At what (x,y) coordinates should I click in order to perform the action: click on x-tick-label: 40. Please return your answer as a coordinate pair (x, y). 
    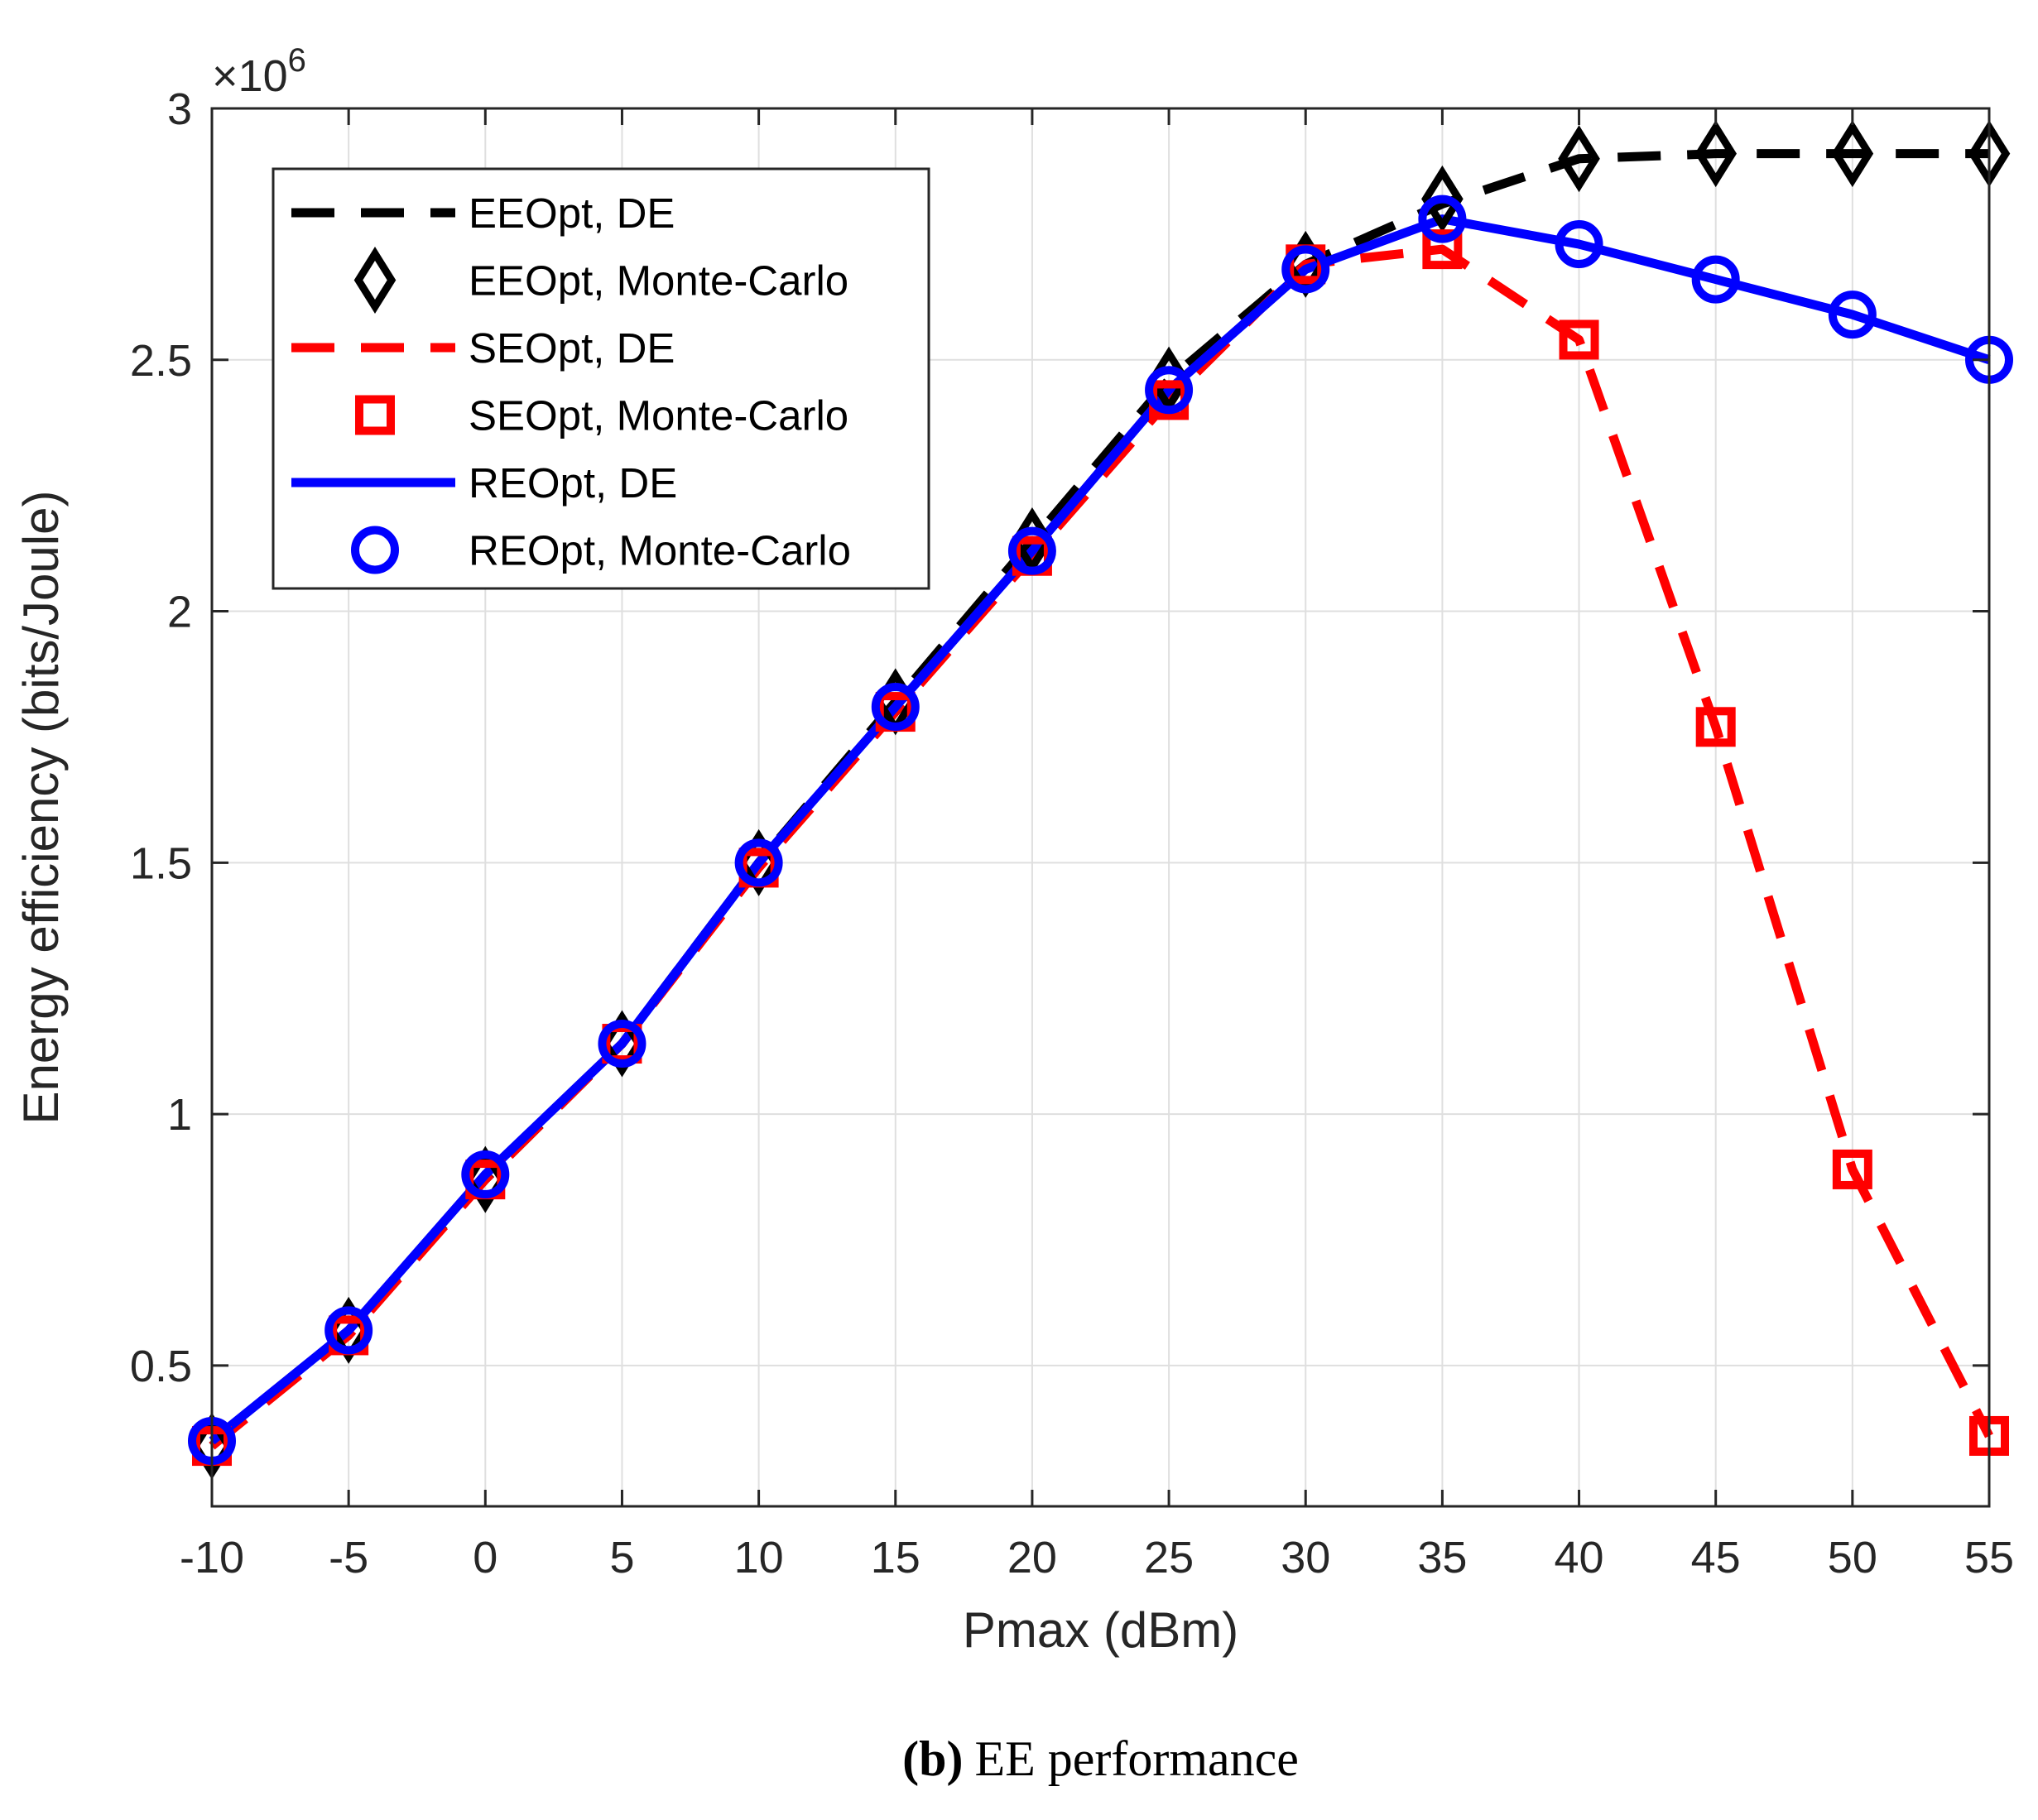
    Looking at the image, I should click on (1579, 1557).